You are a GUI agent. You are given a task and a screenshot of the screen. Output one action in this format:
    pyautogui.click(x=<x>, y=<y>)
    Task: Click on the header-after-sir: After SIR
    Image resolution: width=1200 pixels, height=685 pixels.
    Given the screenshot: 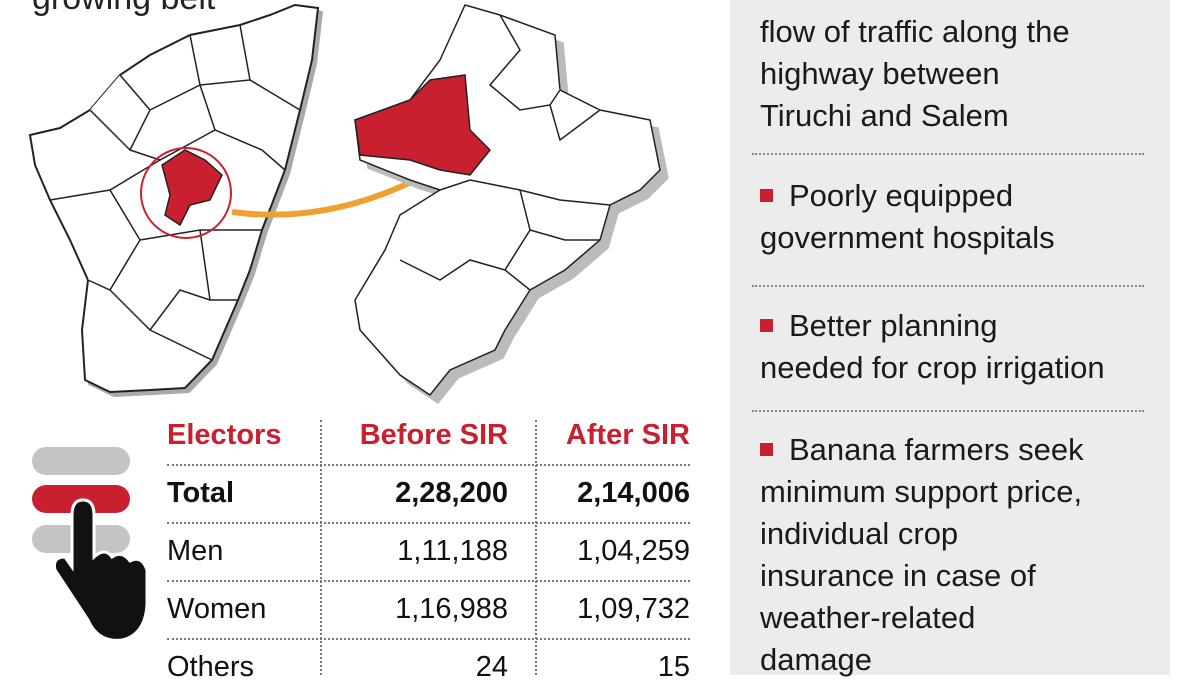 What is the action you would take?
    pyautogui.click(x=627, y=435)
    